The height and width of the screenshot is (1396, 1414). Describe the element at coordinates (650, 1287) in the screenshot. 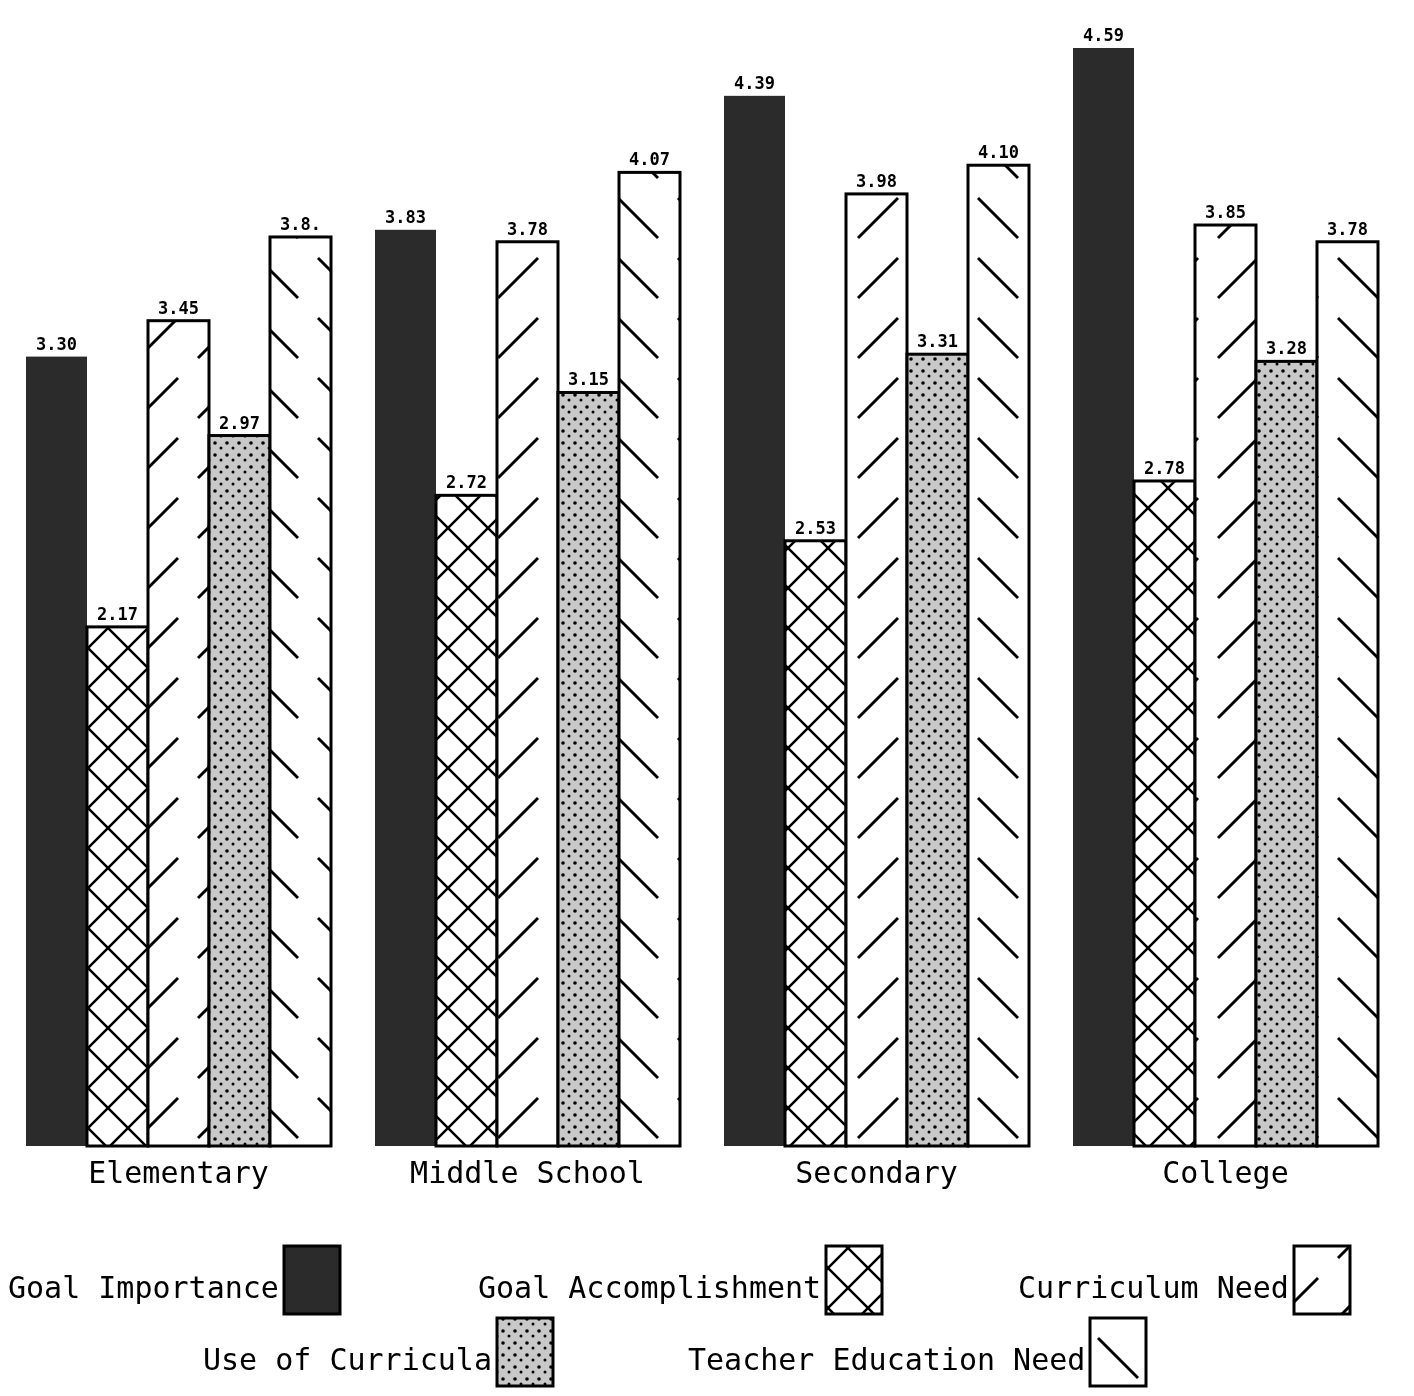

I see `legend-label: Goal Accomplishment` at that location.